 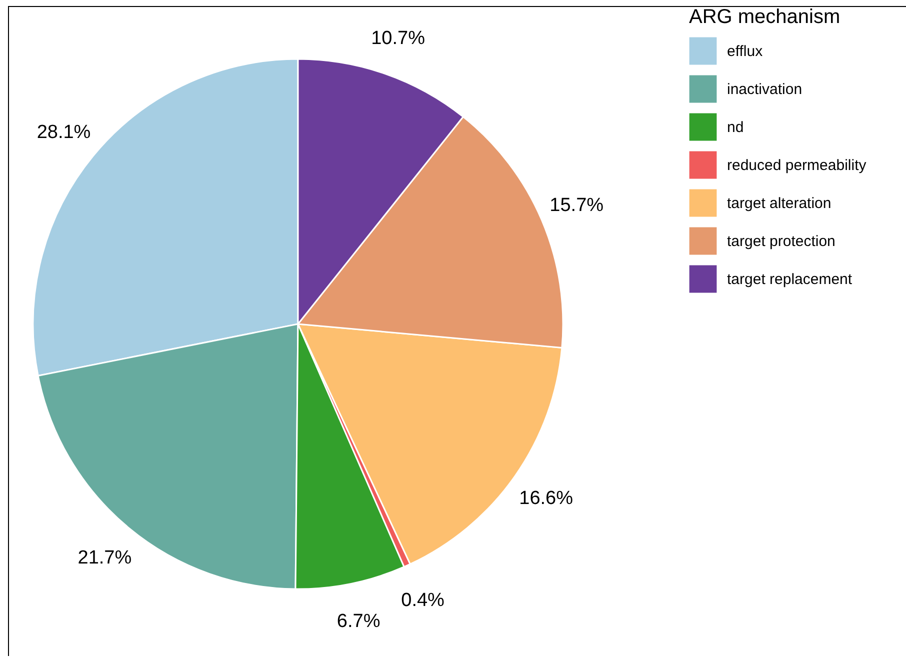 I want to click on legend-label: reduced permeability, so click(x=797, y=165).